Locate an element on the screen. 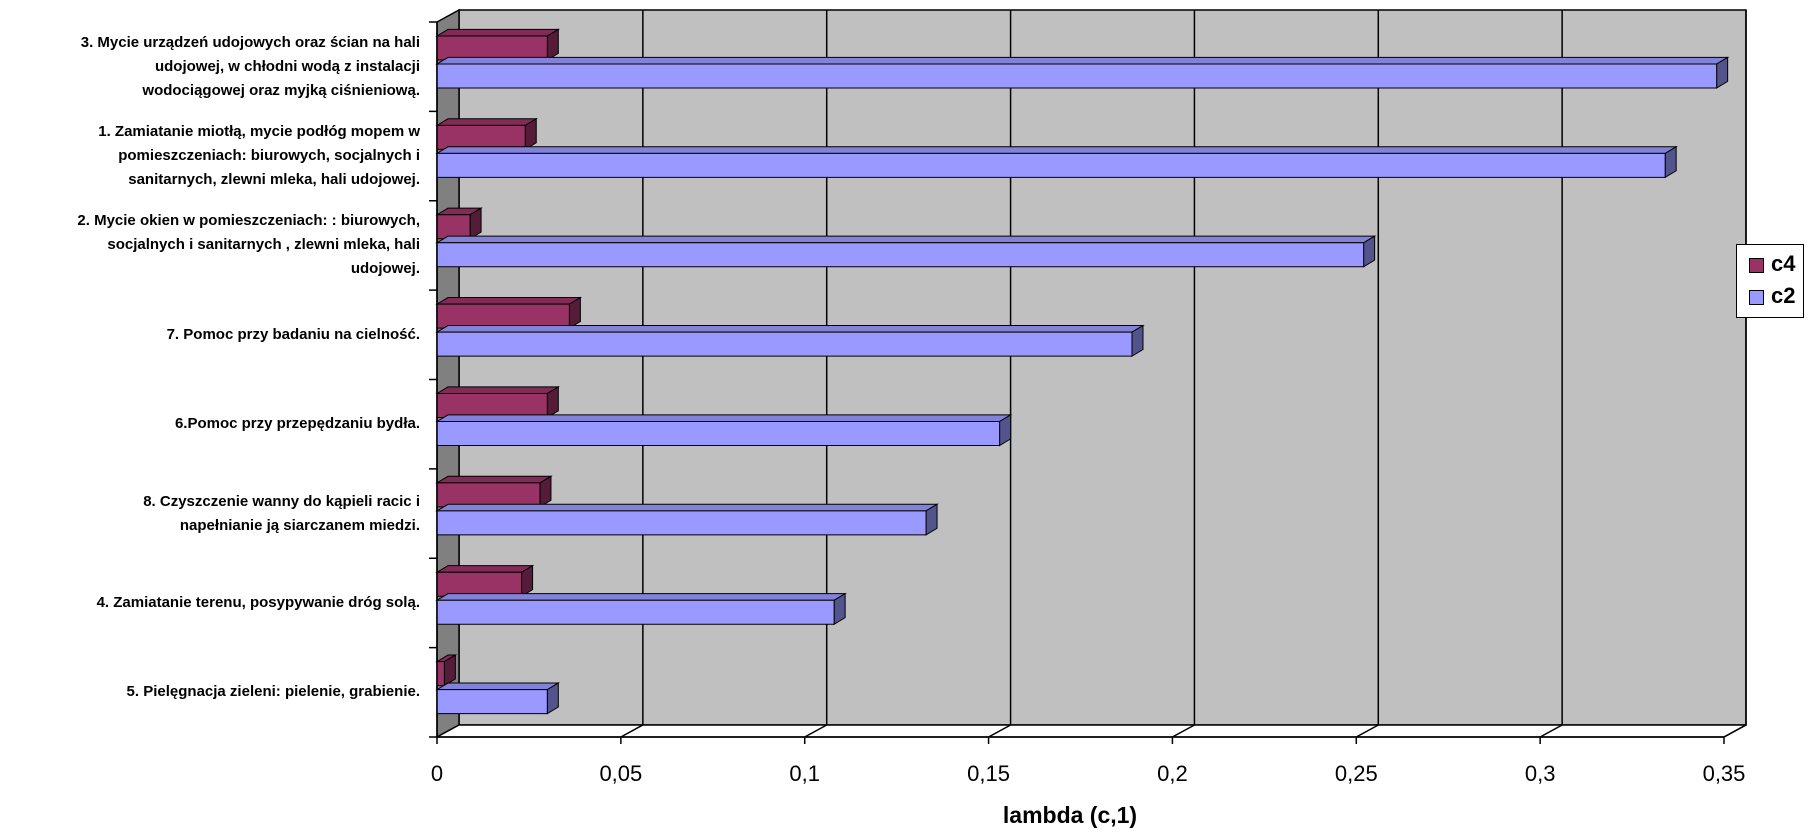 The height and width of the screenshot is (837, 1811). x-tick-label: 0,15 is located at coordinates (988, 773).